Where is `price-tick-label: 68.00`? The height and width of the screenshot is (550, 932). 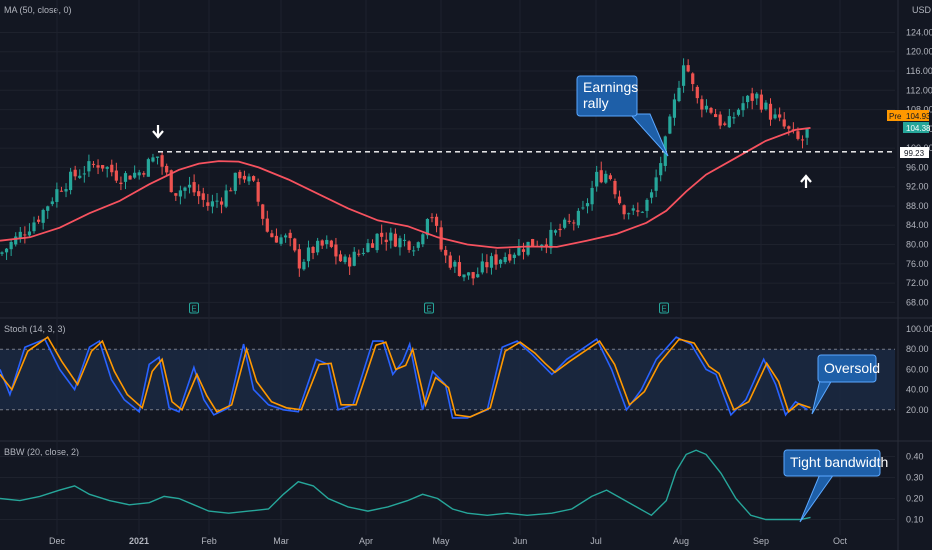
price-tick-label: 68.00 is located at coordinates (917, 302).